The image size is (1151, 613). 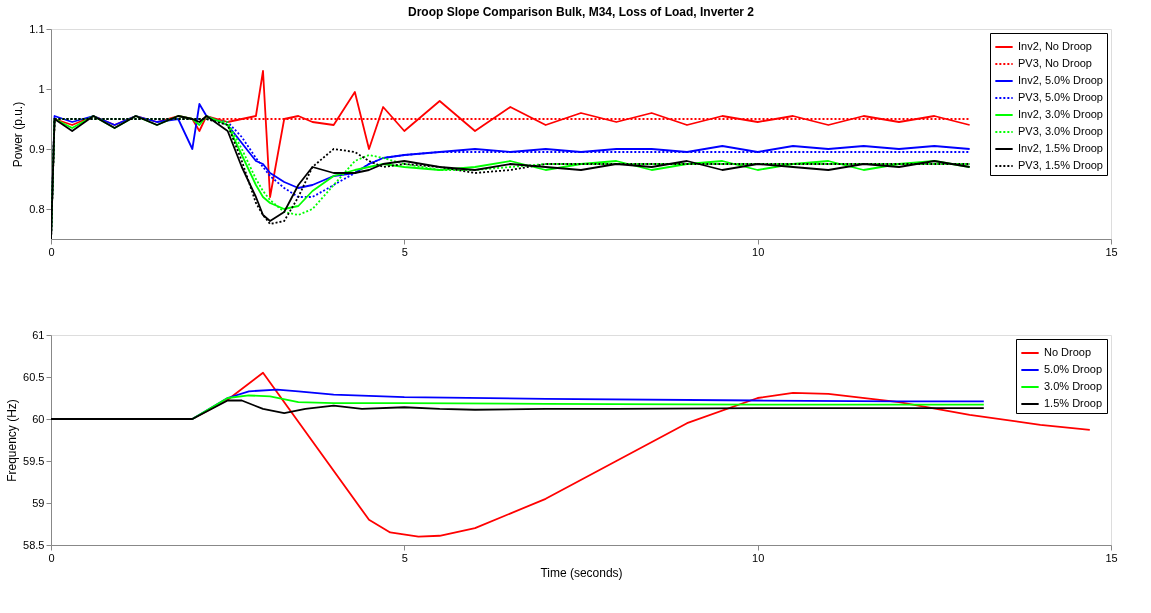 I want to click on legend-label: Inv2, No Droop, so click(x=1055, y=46).